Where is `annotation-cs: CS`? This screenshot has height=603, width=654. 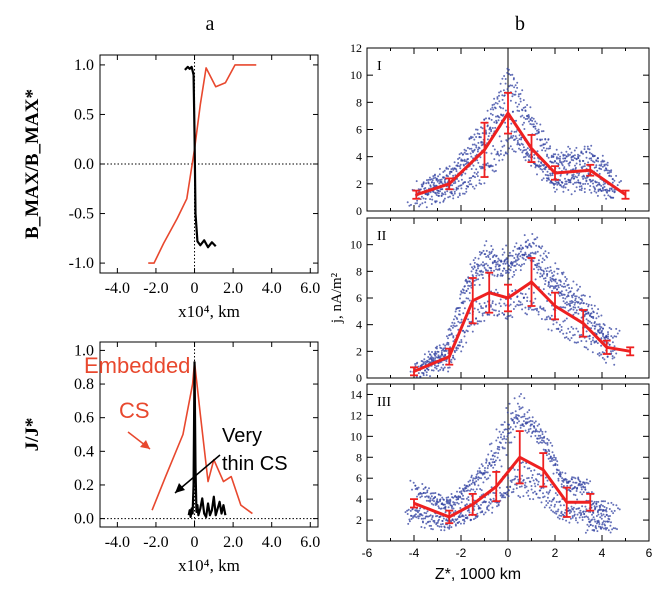 annotation-cs: CS is located at coordinates (134, 410).